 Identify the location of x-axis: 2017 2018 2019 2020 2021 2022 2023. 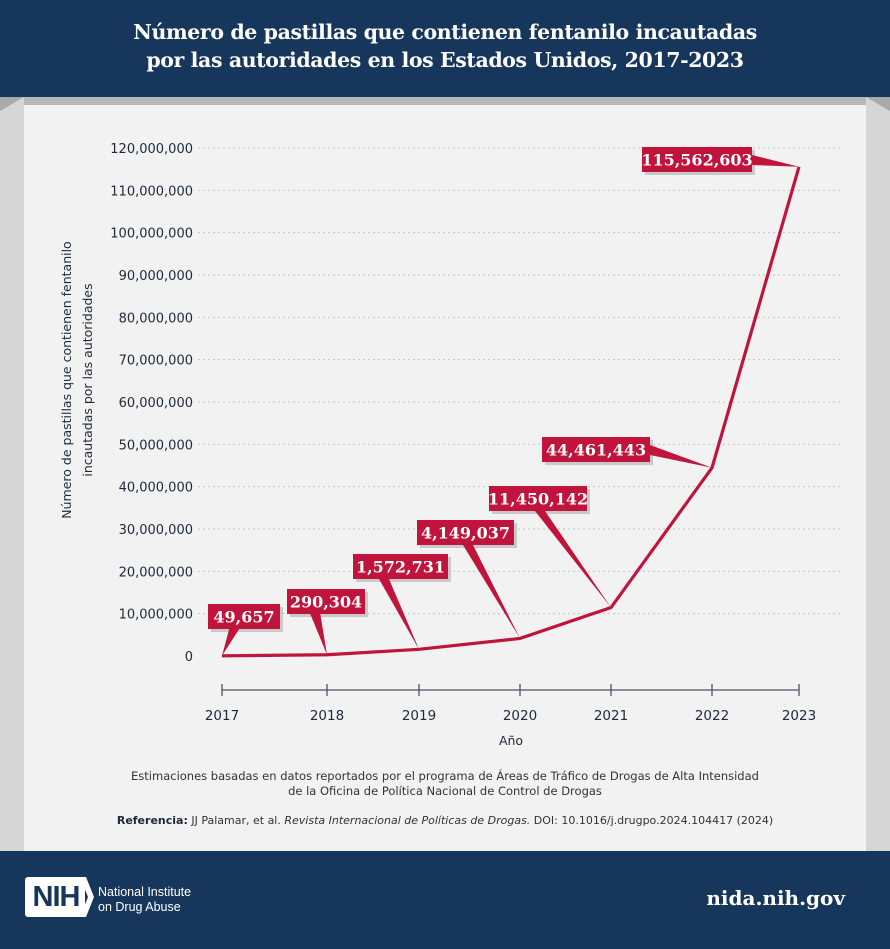
(510, 704).